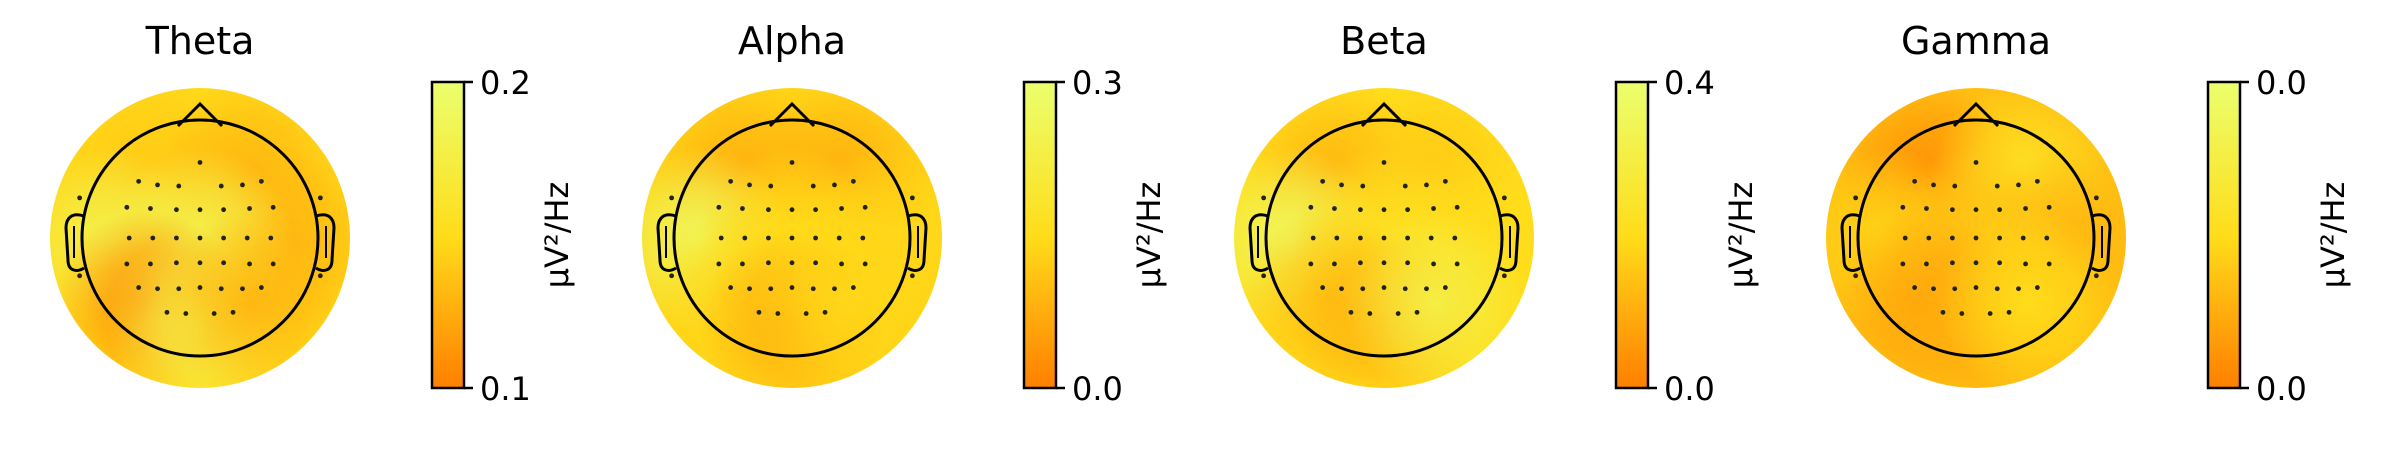 This screenshot has height=450, width=2400. Describe the element at coordinates (1741, 235) in the screenshot. I see `colorbar-label: µV²/Hz` at that location.